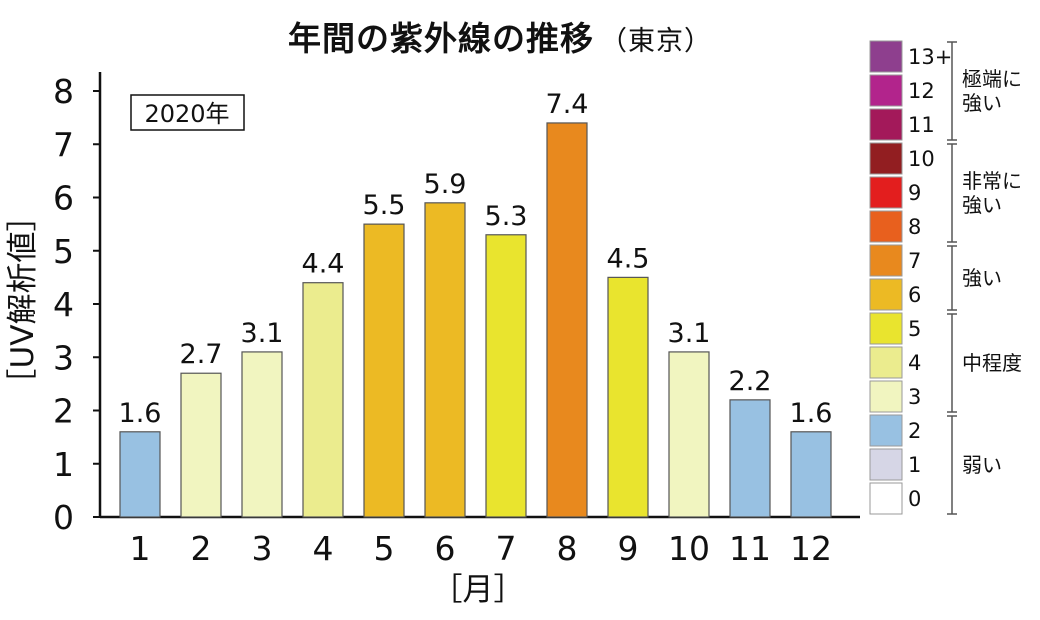 The height and width of the screenshot is (620, 1040). I want to click on chart-title: 年間の紫外線の推移 （東京）, so click(500, 36).